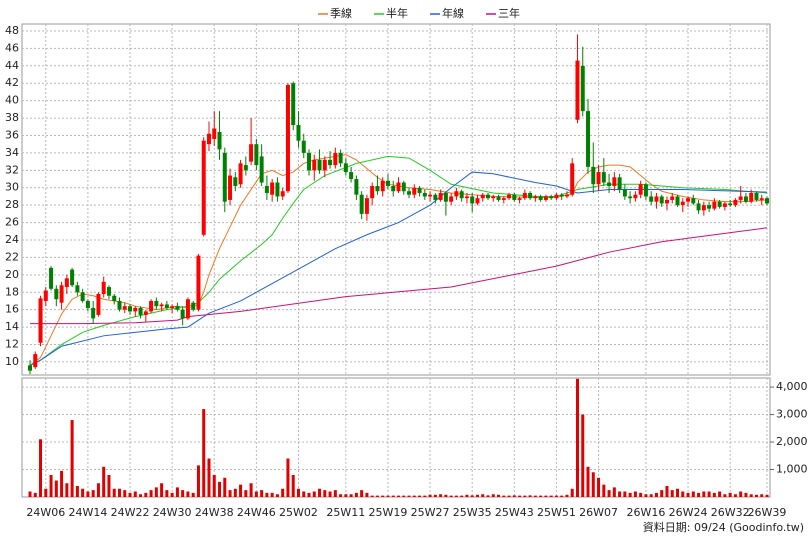  What do you see at coordinates (298, 512) in the screenshot?
I see `x-tick-label: 25W02` at bounding box center [298, 512].